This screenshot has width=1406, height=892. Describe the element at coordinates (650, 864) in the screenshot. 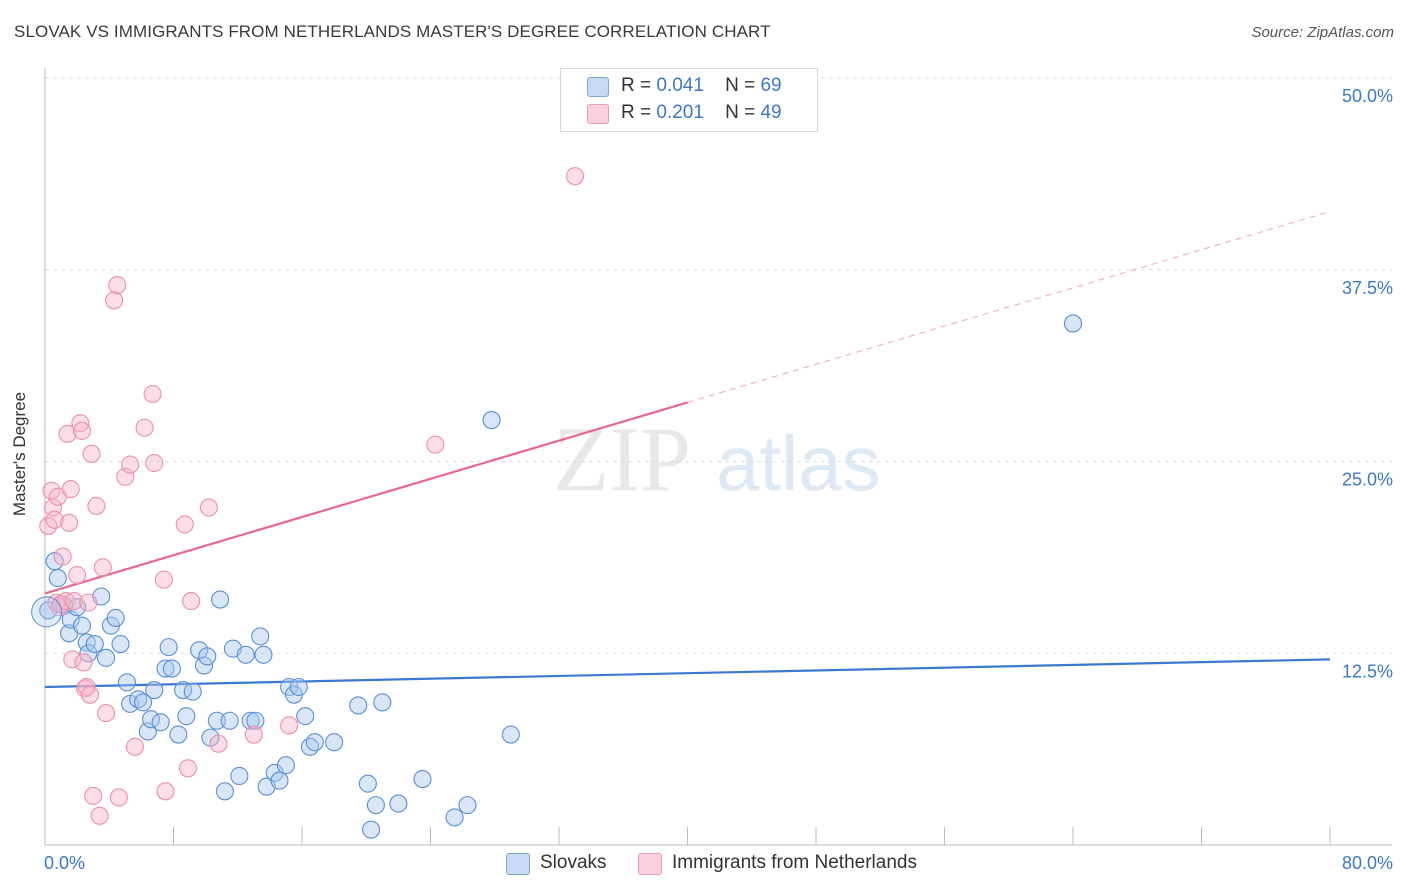

I see `bottom-legend-swatch-pink` at that location.